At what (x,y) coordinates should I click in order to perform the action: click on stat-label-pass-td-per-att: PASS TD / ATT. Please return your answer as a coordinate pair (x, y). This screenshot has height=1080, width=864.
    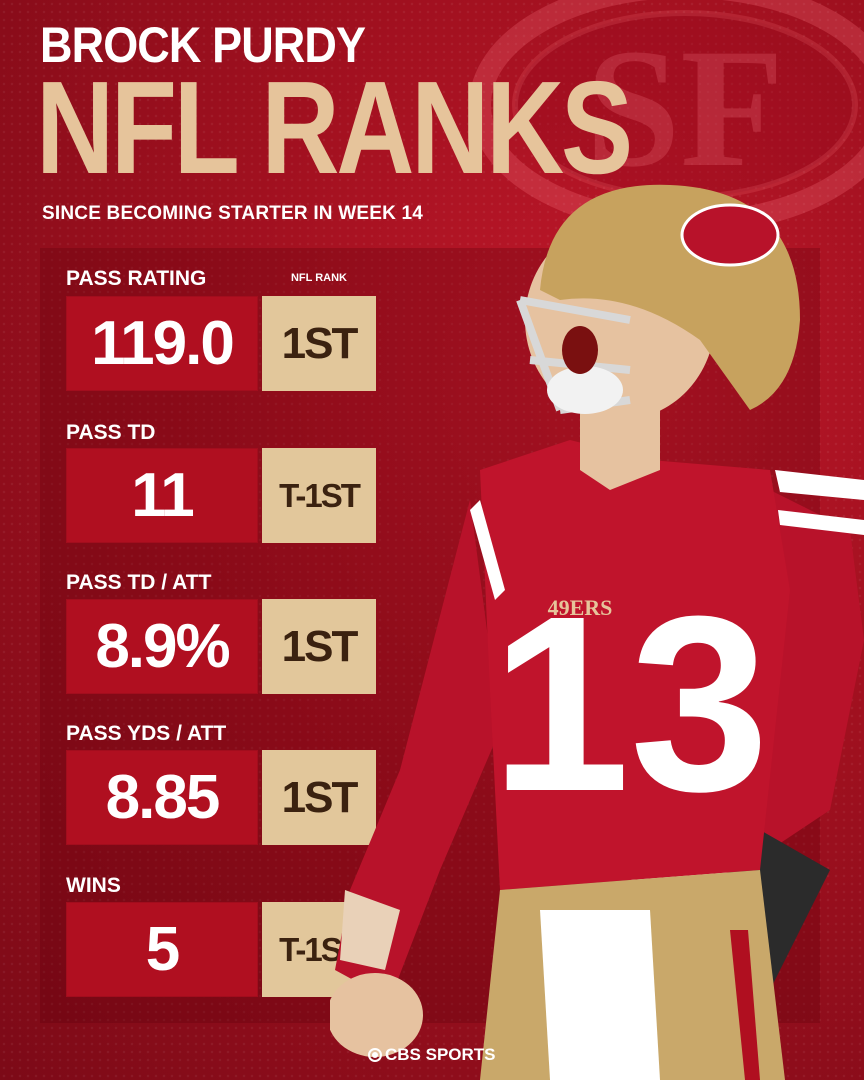
    Looking at the image, I should click on (139, 582).